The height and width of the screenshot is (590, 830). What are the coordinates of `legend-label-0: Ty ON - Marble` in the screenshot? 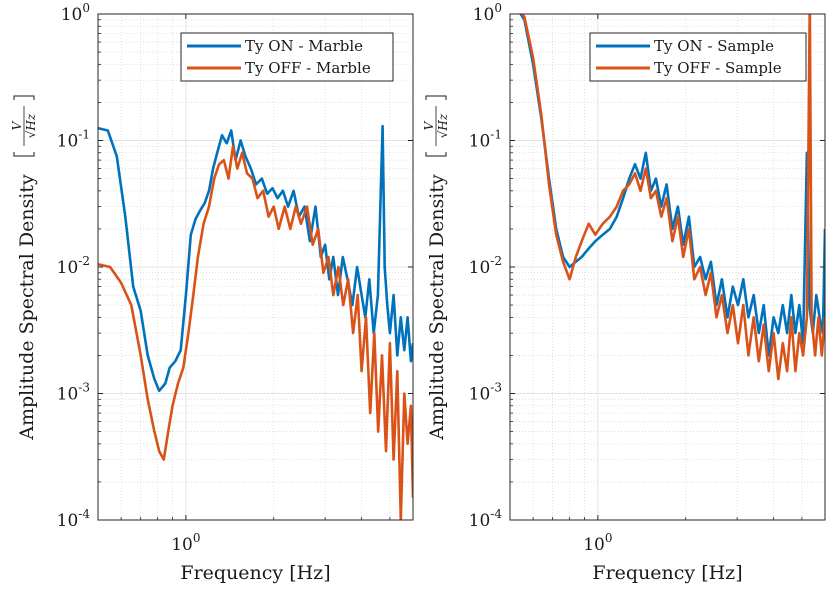 It's located at (304, 46).